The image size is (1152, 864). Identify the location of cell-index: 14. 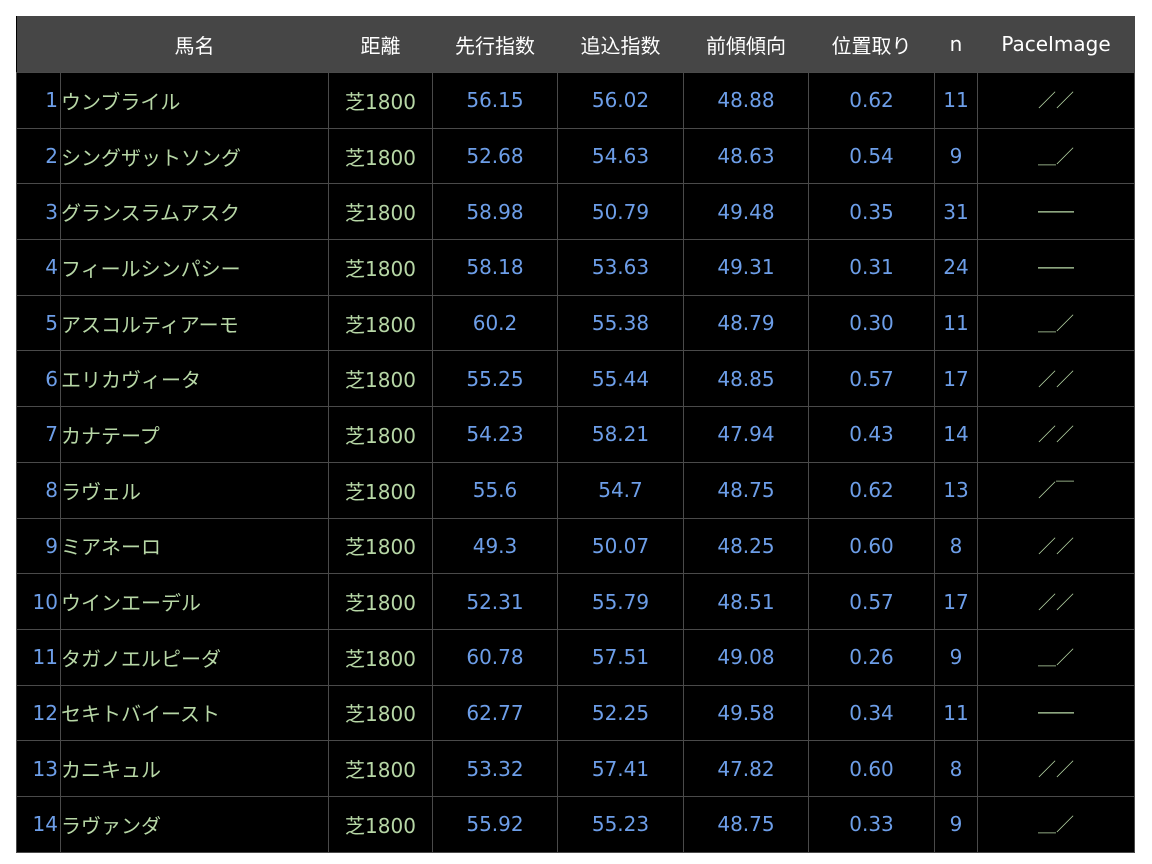
(38, 824).